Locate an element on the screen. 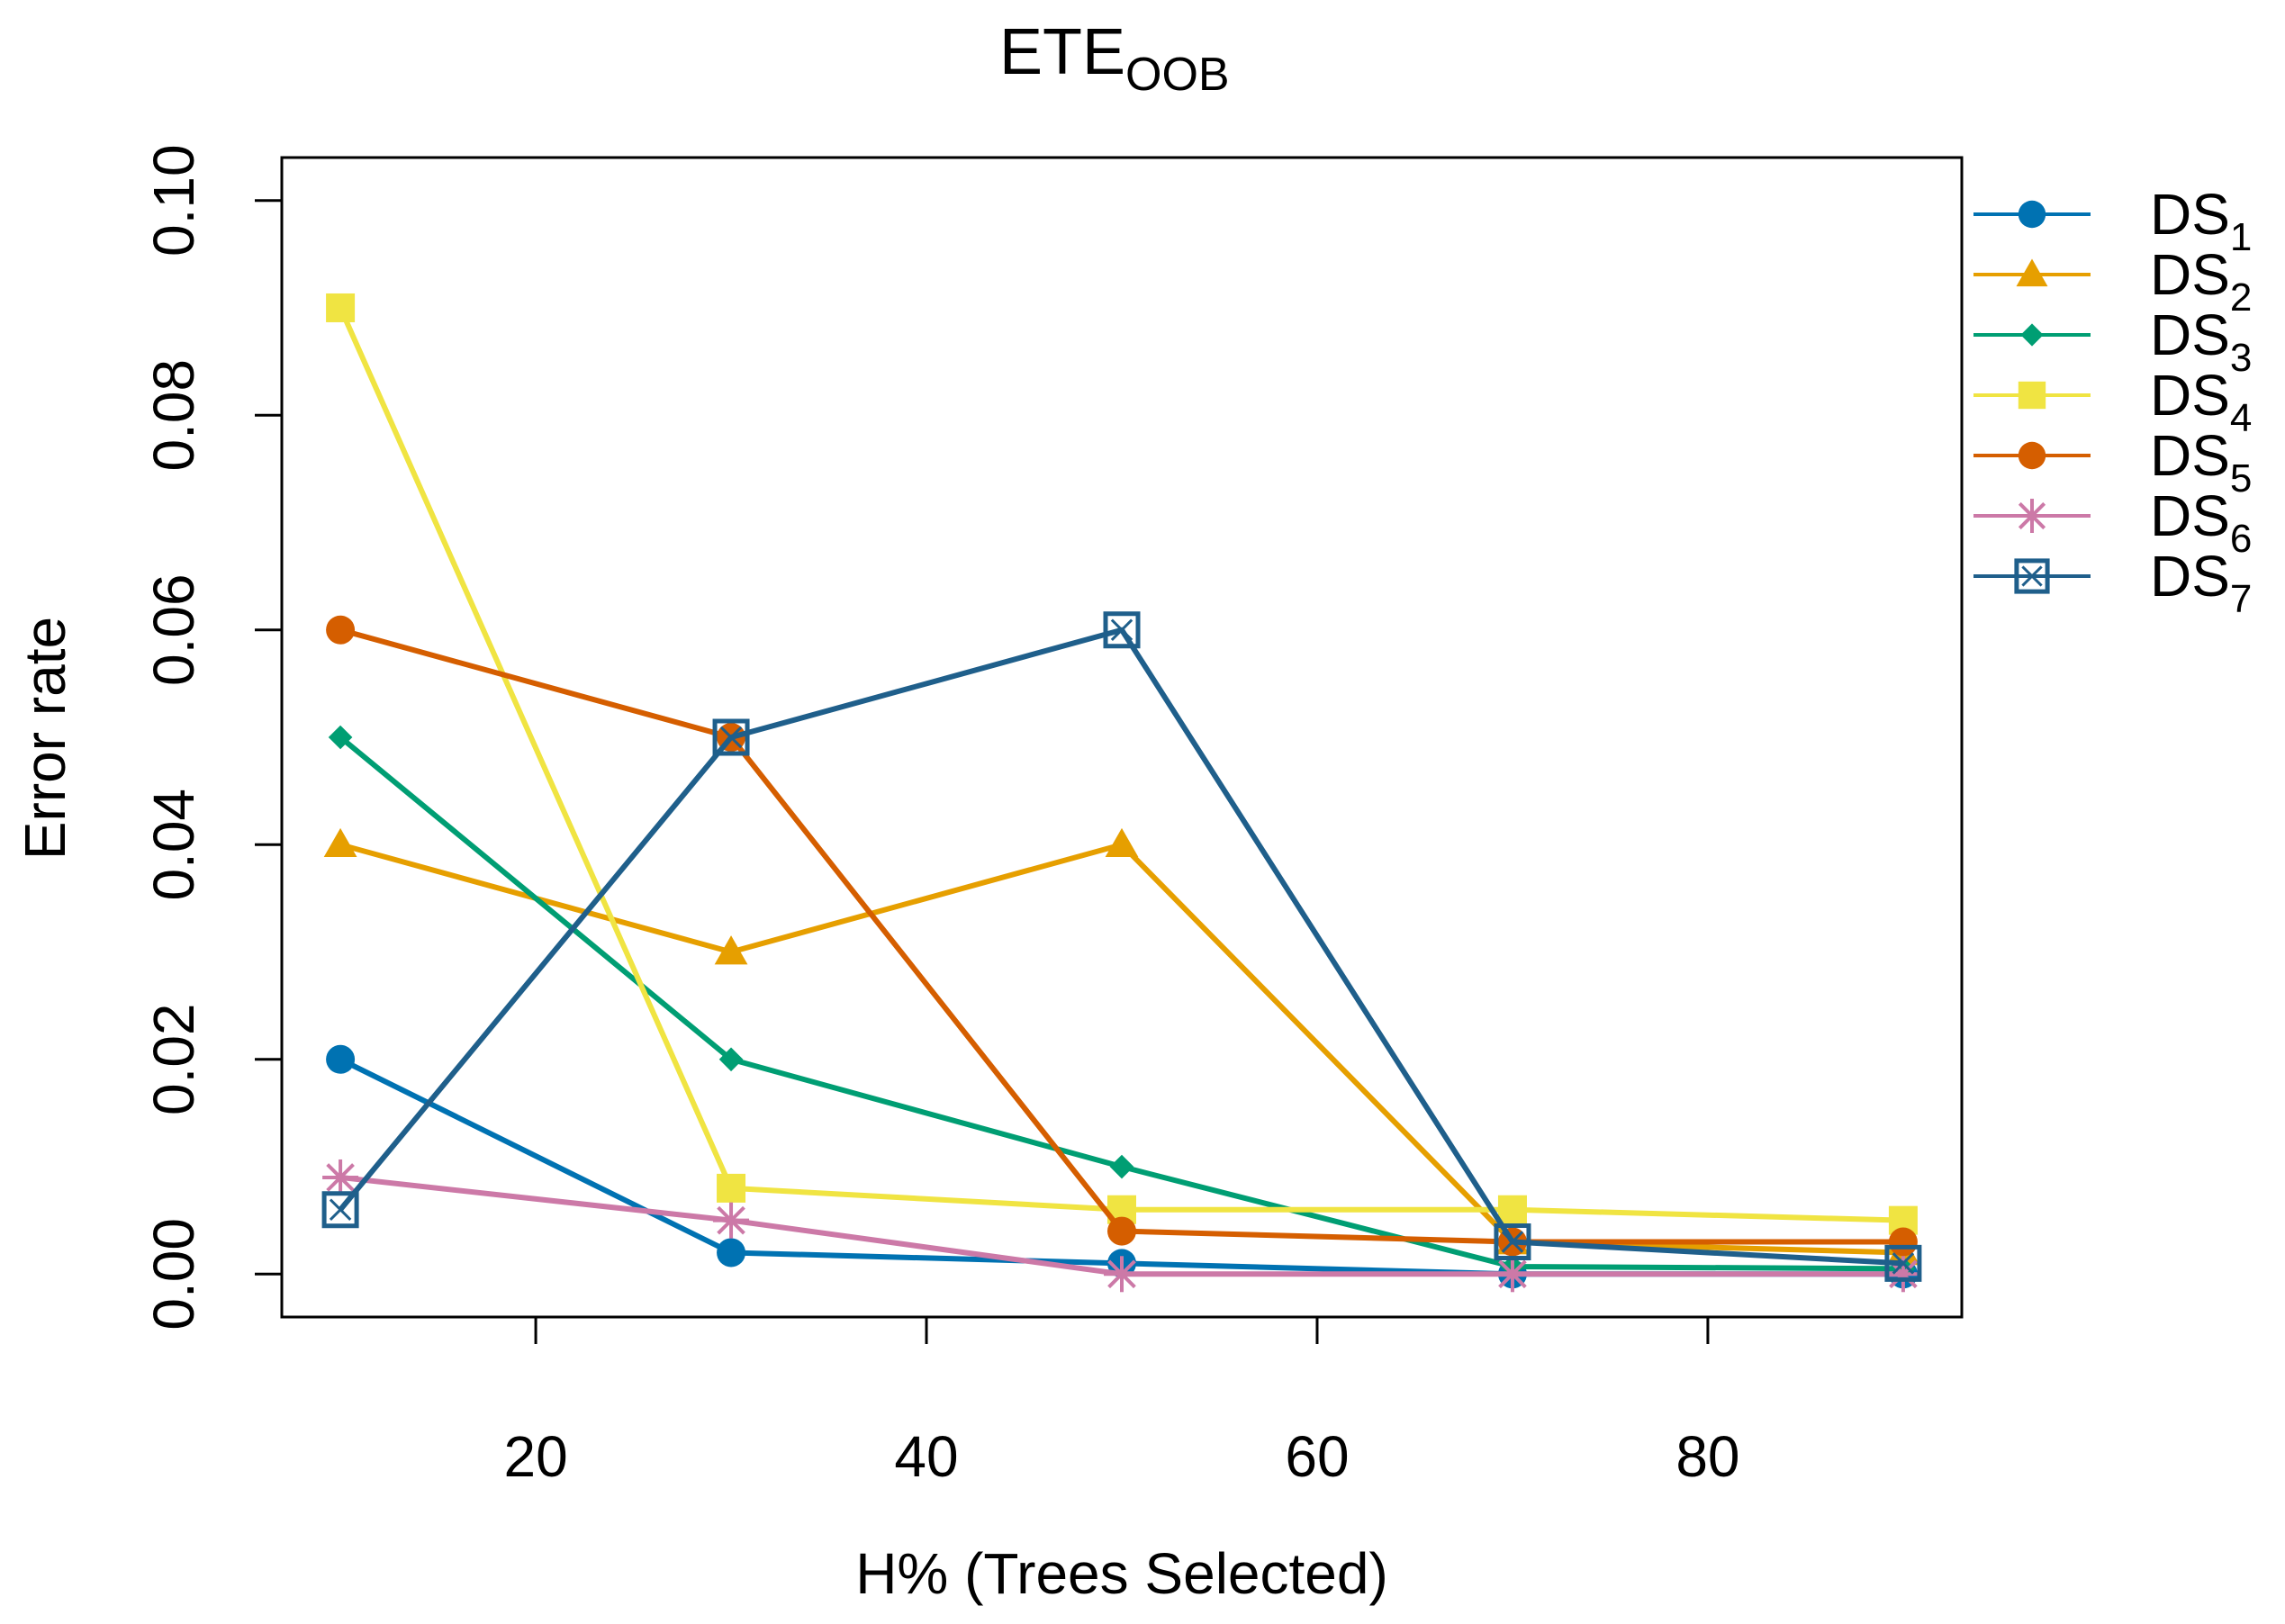 The image size is (2285, 1624). legend-label: DS5 is located at coordinates (2201, 462).